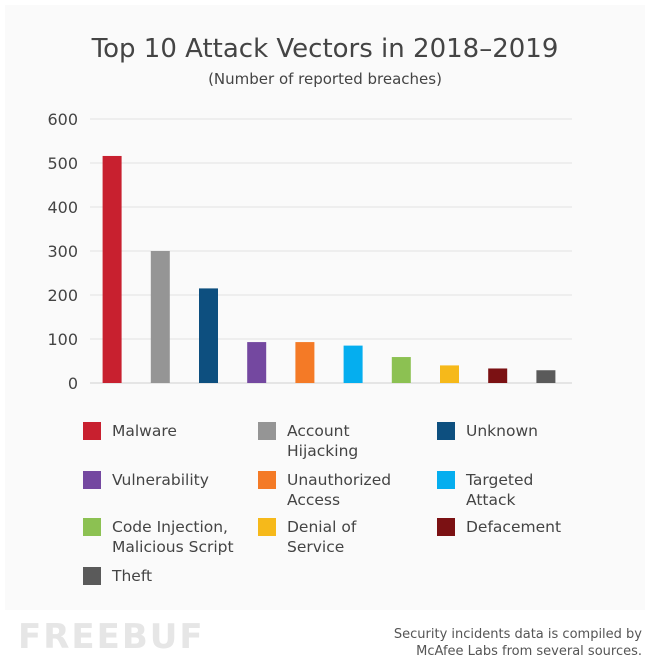  What do you see at coordinates (111, 637) in the screenshot?
I see `watermark-logo: FREEBUF` at bounding box center [111, 637].